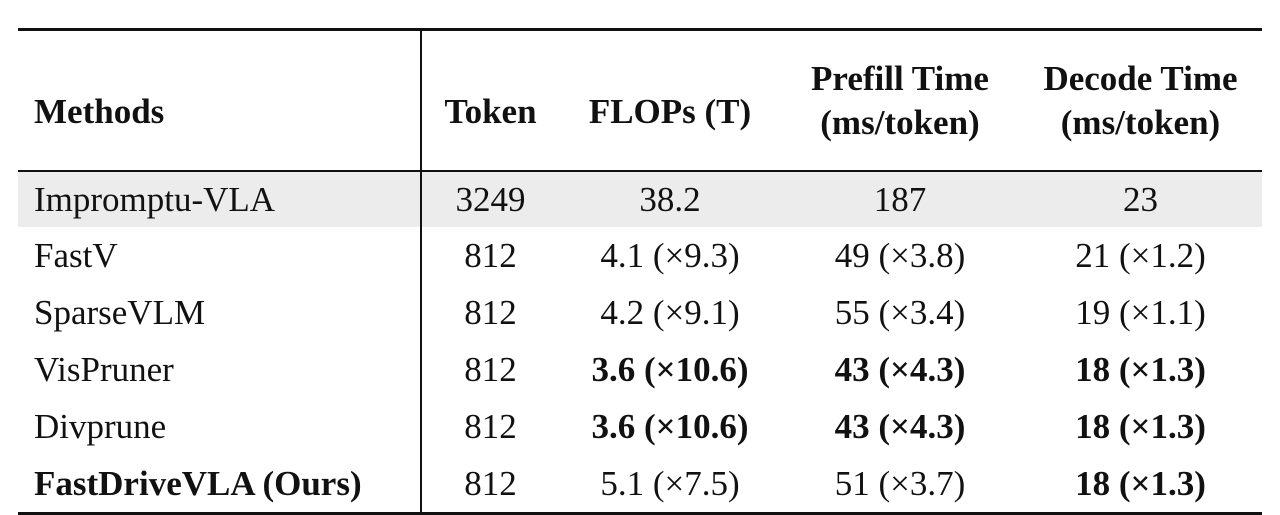 The image size is (1280, 515). I want to click on header-decode-time: Decode Time (ms/token), so click(1140, 100).